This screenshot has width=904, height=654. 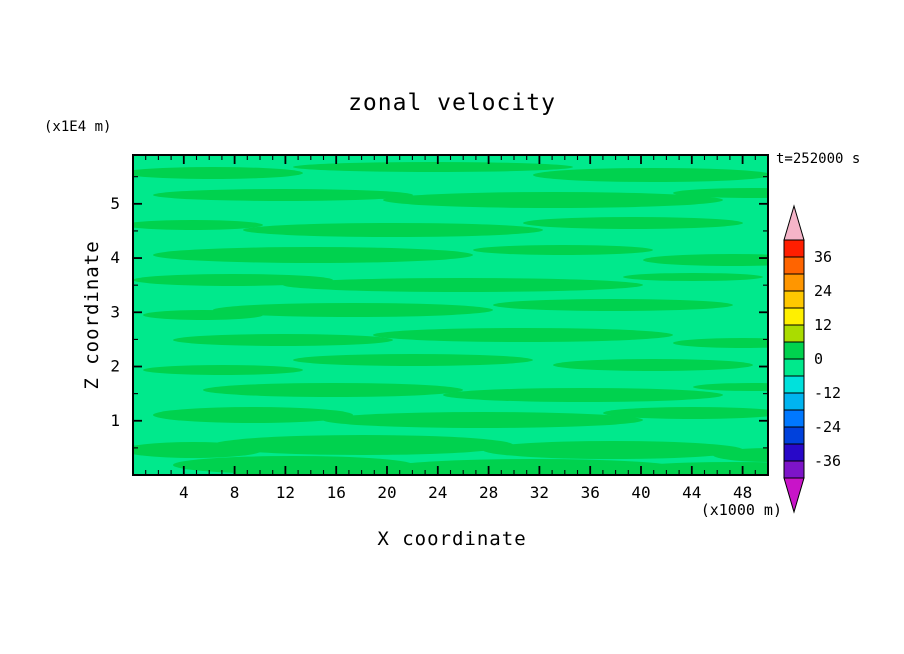 What do you see at coordinates (741, 510) in the screenshot?
I see `x-axis-unit-label: (x1000 m)` at bounding box center [741, 510].